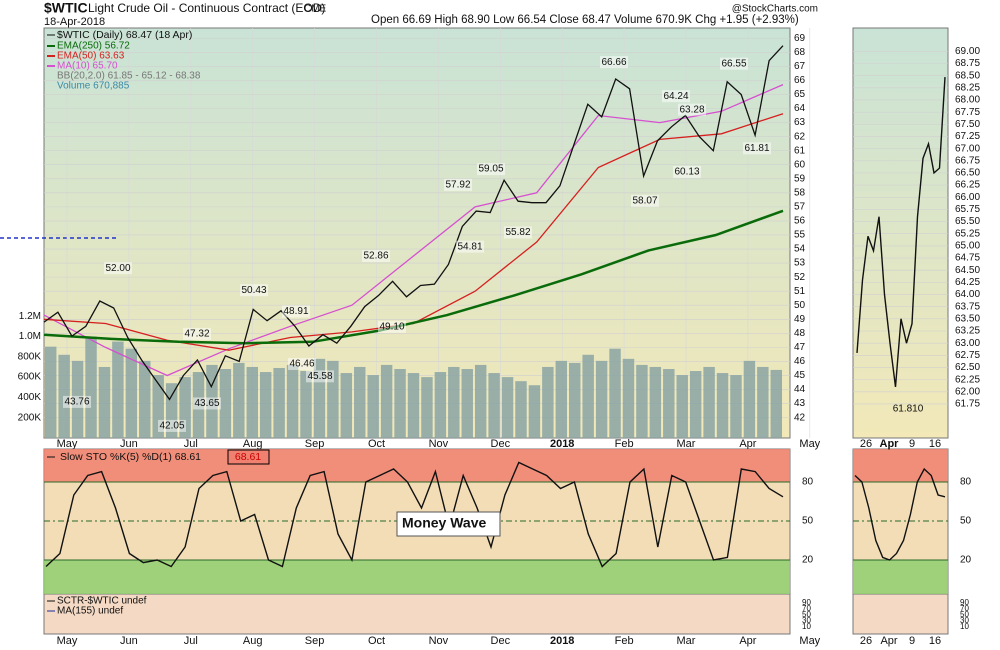 This screenshot has height=650, width=1000. I want to click on y-tick-label: 63.50, so click(967, 318).